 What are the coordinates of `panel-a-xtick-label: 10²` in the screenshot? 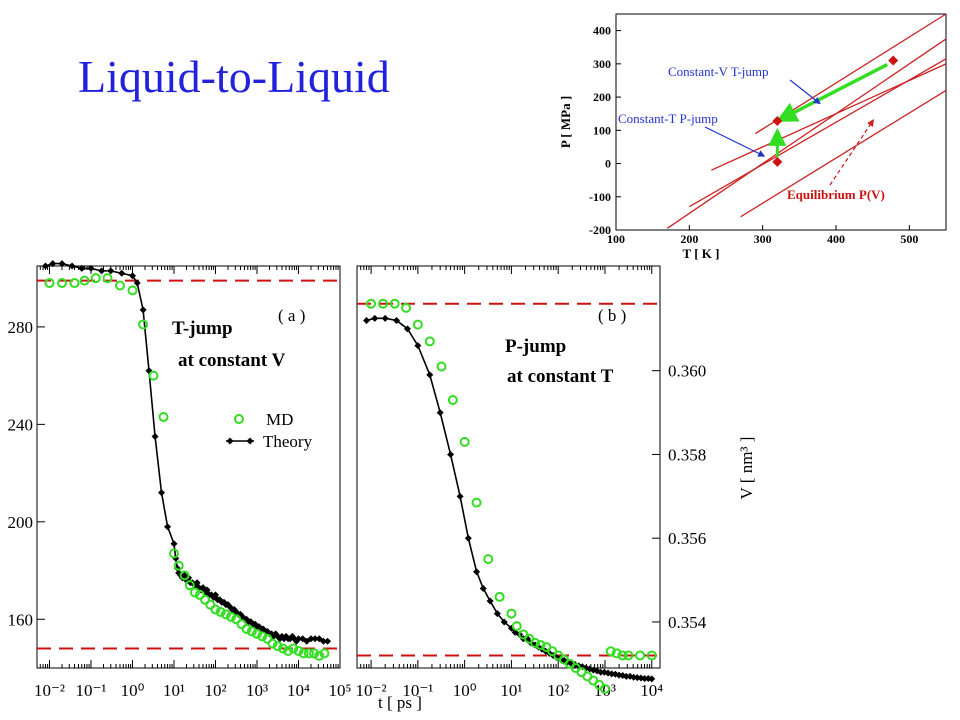 It's located at (215, 690).